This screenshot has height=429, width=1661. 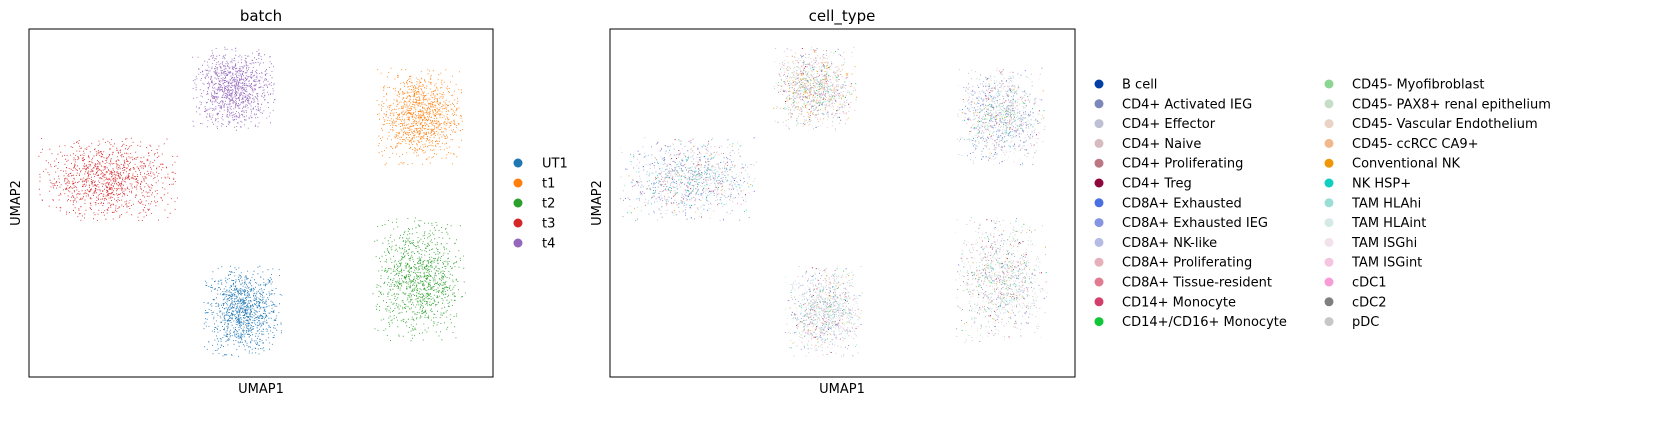 I want to click on cell-type-legend-label-cd4-treg: CD4+ Treg, so click(x=1157, y=184).